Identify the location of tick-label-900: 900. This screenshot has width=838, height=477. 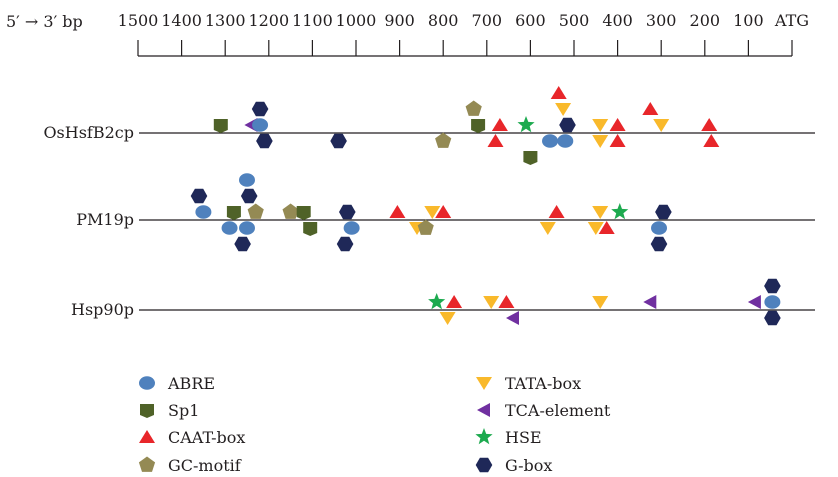
(399, 20).